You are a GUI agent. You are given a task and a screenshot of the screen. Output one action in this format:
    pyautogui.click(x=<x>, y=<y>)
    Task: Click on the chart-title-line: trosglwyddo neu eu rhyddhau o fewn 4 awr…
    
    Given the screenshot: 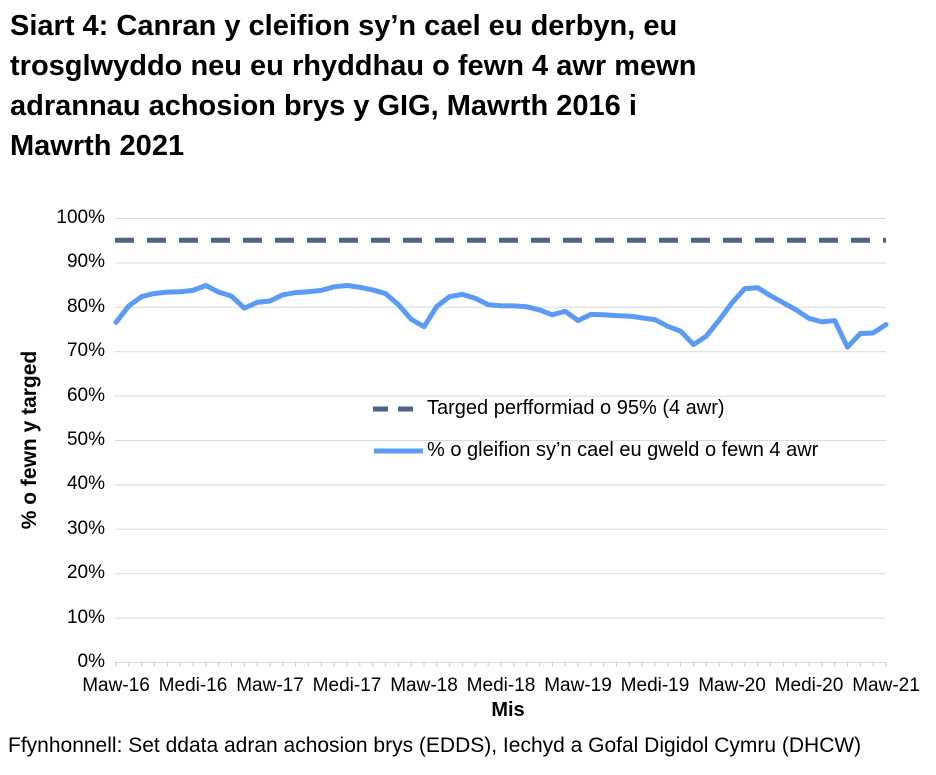 What is the action you would take?
    pyautogui.click(x=353, y=66)
    